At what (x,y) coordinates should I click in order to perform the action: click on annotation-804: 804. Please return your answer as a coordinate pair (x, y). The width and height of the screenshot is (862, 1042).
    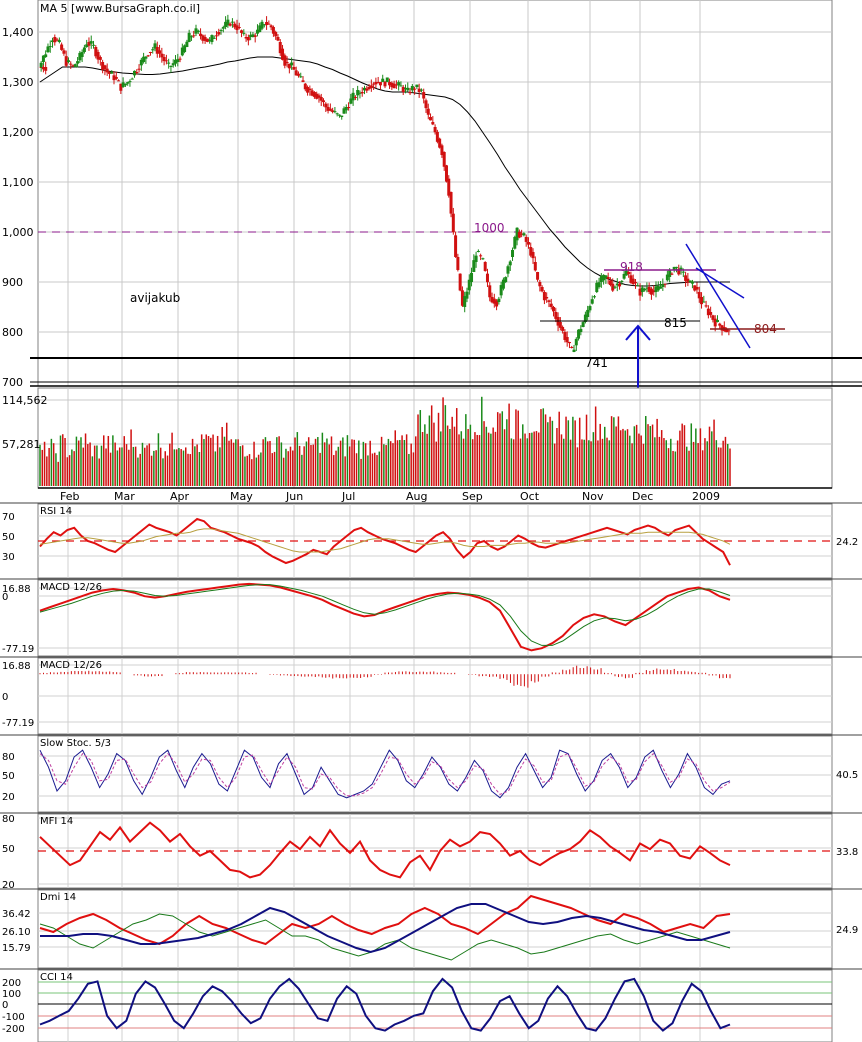
    Looking at the image, I should click on (765, 329).